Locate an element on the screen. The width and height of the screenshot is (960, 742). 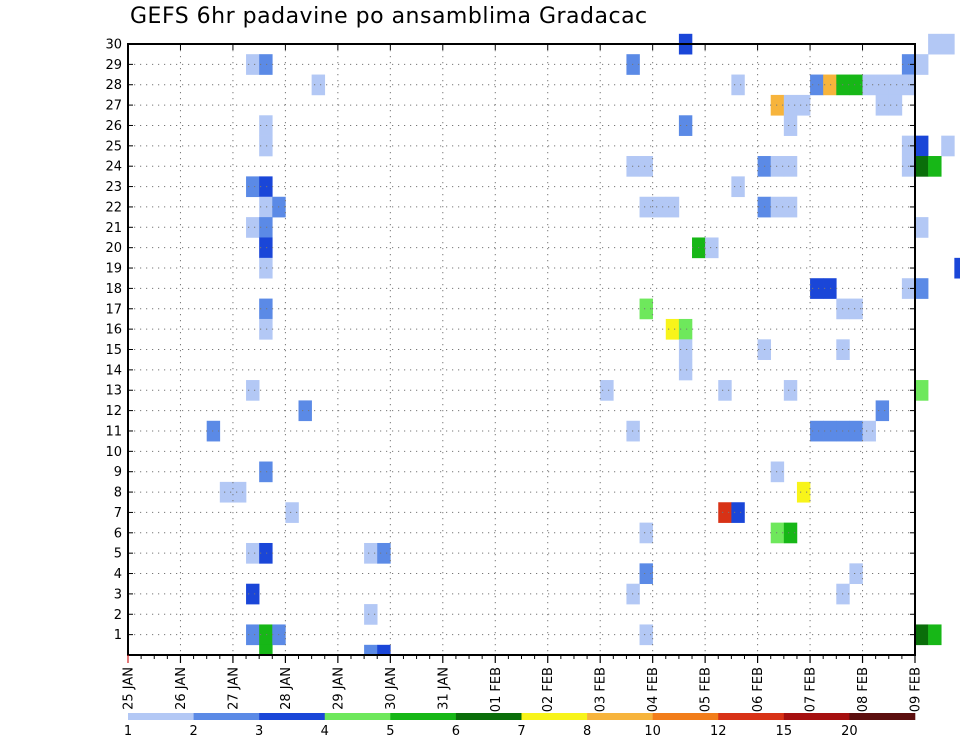
y-tick-label: 8 is located at coordinates (118, 493).